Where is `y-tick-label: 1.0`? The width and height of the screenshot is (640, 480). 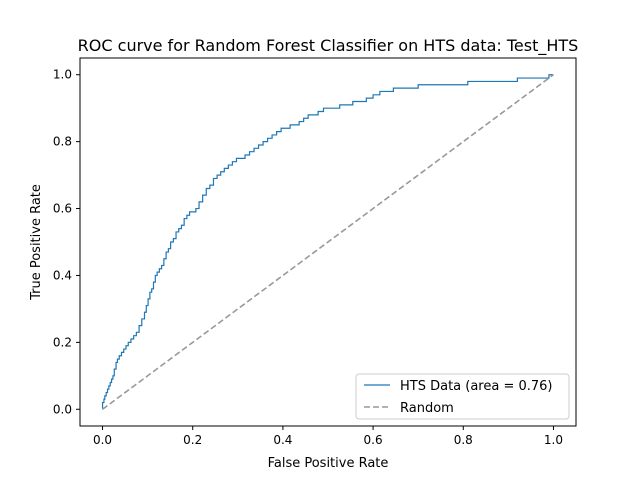
y-tick-label: 1.0 is located at coordinates (62, 75).